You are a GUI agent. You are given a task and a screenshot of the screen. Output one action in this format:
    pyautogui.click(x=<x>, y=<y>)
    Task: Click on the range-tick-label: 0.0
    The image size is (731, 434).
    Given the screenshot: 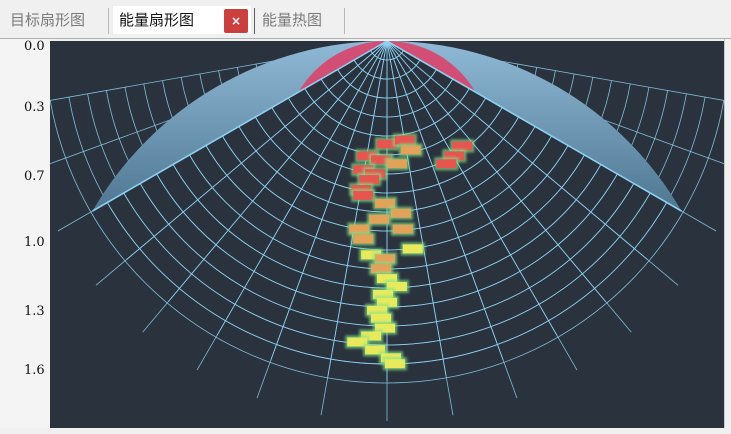 What is the action you would take?
    pyautogui.click(x=34, y=46)
    